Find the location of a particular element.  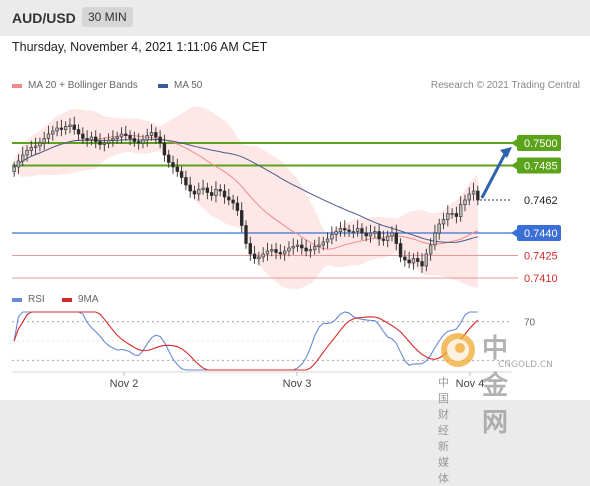

timeframe-badge: 30 MIN is located at coordinates (107, 17).